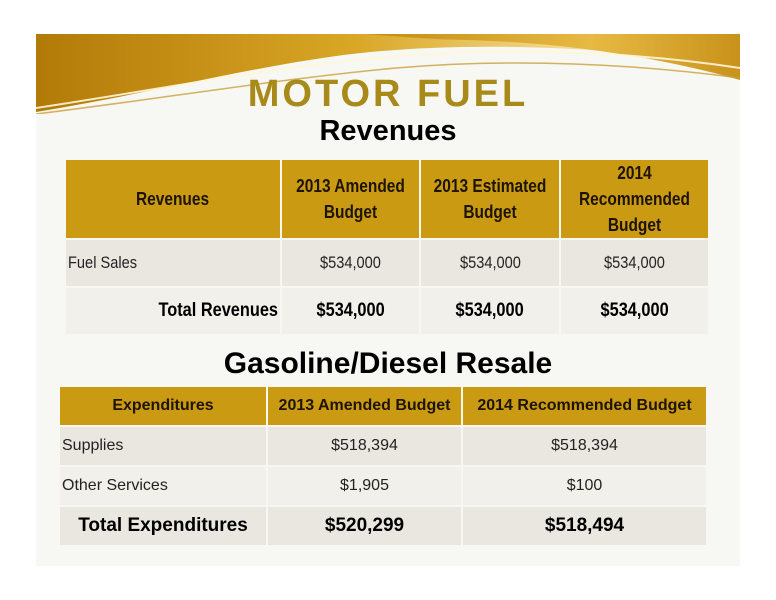  I want to click on table-row: Supplies $518,394 $518,394, so click(383, 446).